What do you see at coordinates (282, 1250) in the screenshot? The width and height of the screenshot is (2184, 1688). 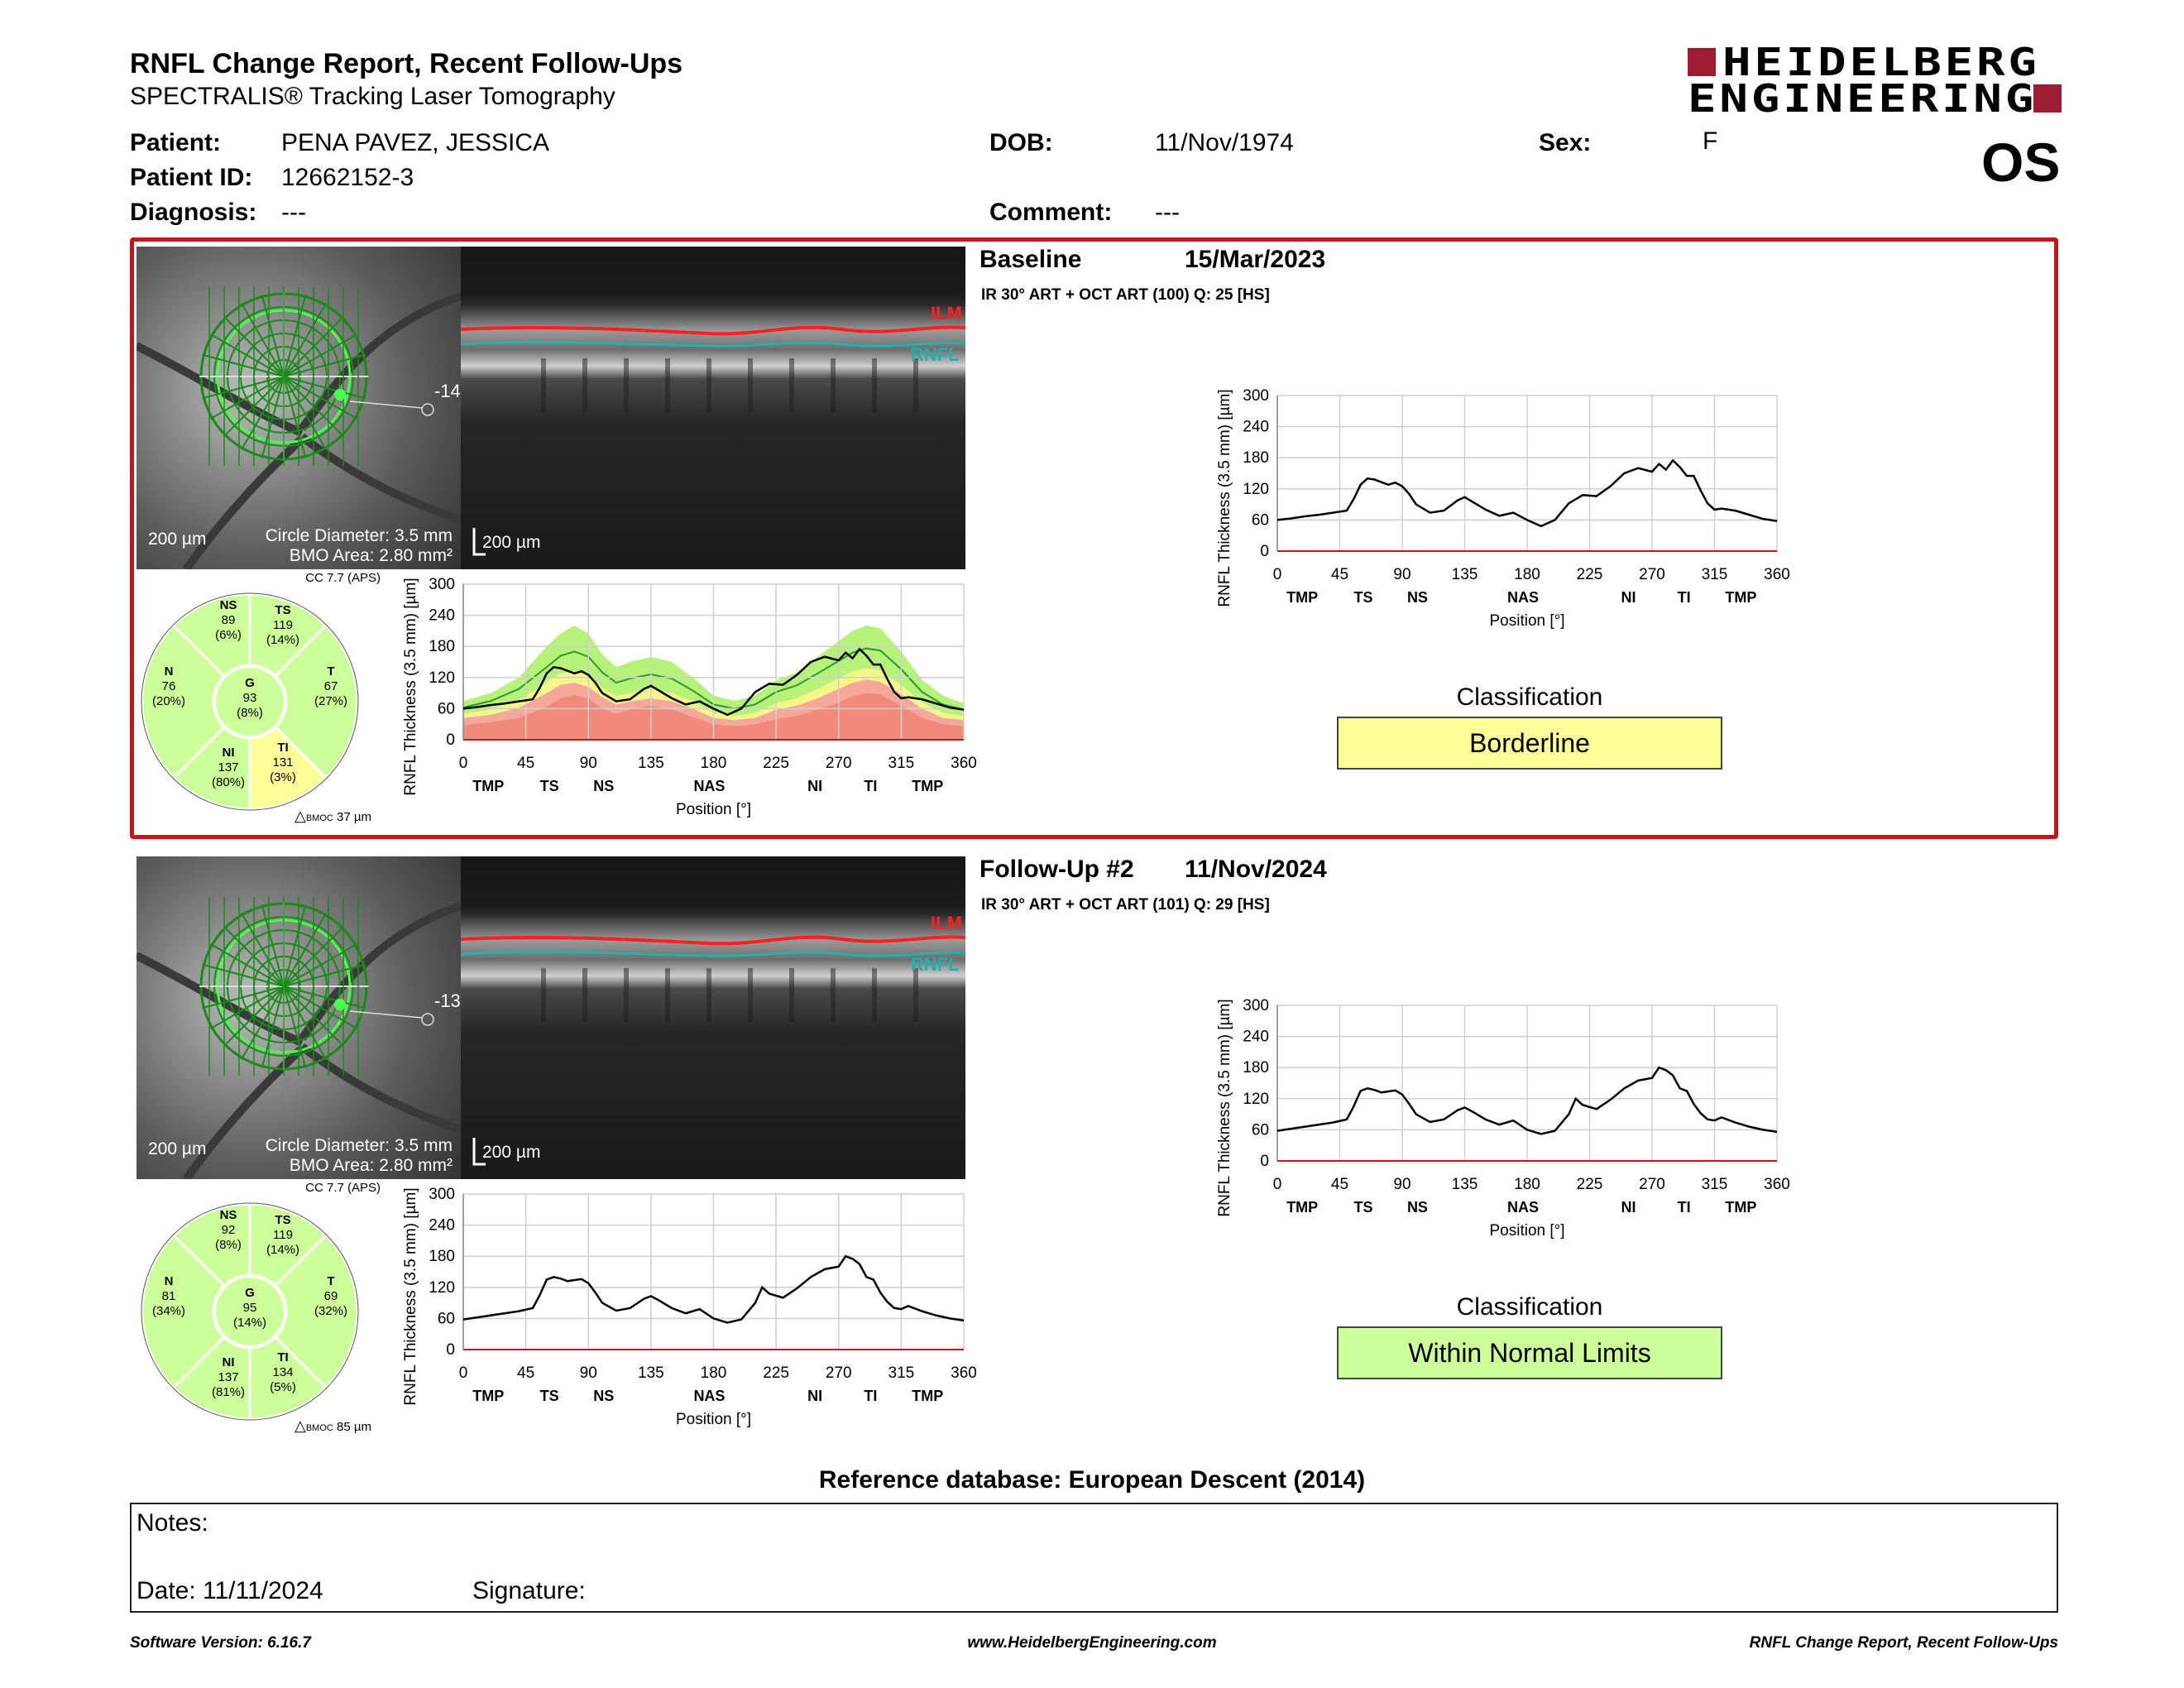 I see `sector-percent: (14%)` at bounding box center [282, 1250].